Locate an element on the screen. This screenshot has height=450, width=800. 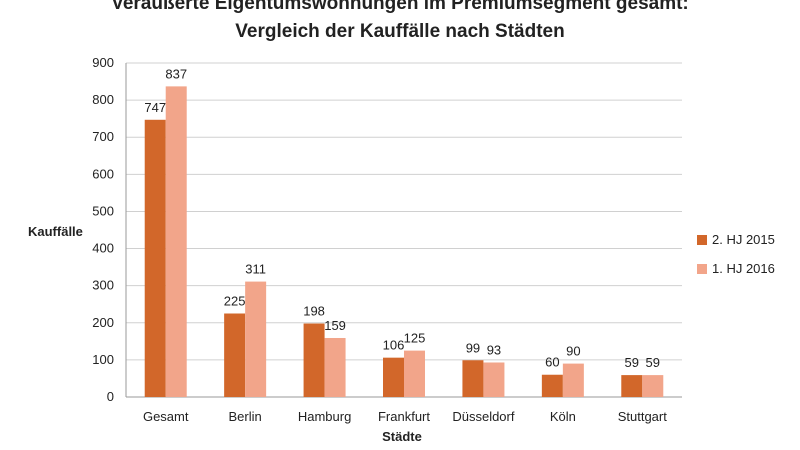
legend-label: 2. HJ 2015 is located at coordinates (743, 239).